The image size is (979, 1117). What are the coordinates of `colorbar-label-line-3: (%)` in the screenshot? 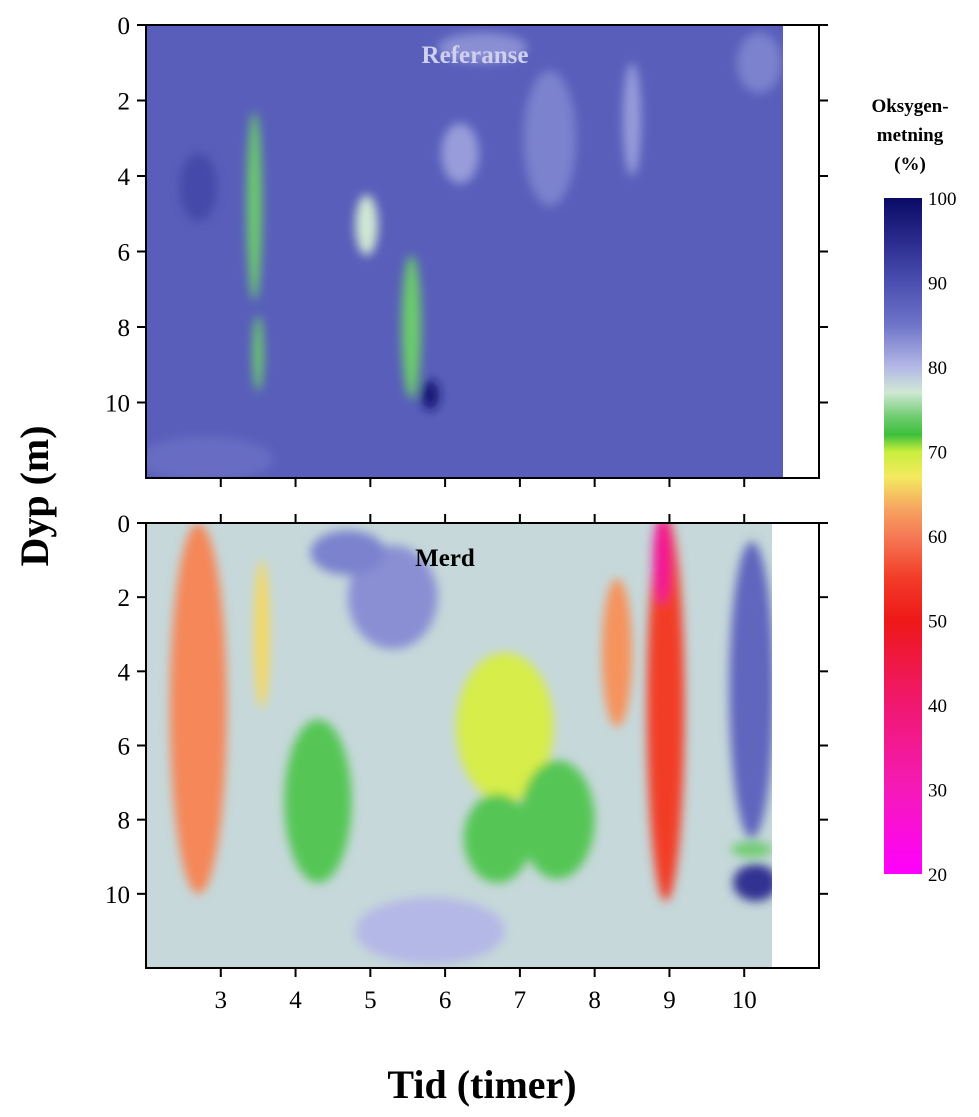 It's located at (910, 164).